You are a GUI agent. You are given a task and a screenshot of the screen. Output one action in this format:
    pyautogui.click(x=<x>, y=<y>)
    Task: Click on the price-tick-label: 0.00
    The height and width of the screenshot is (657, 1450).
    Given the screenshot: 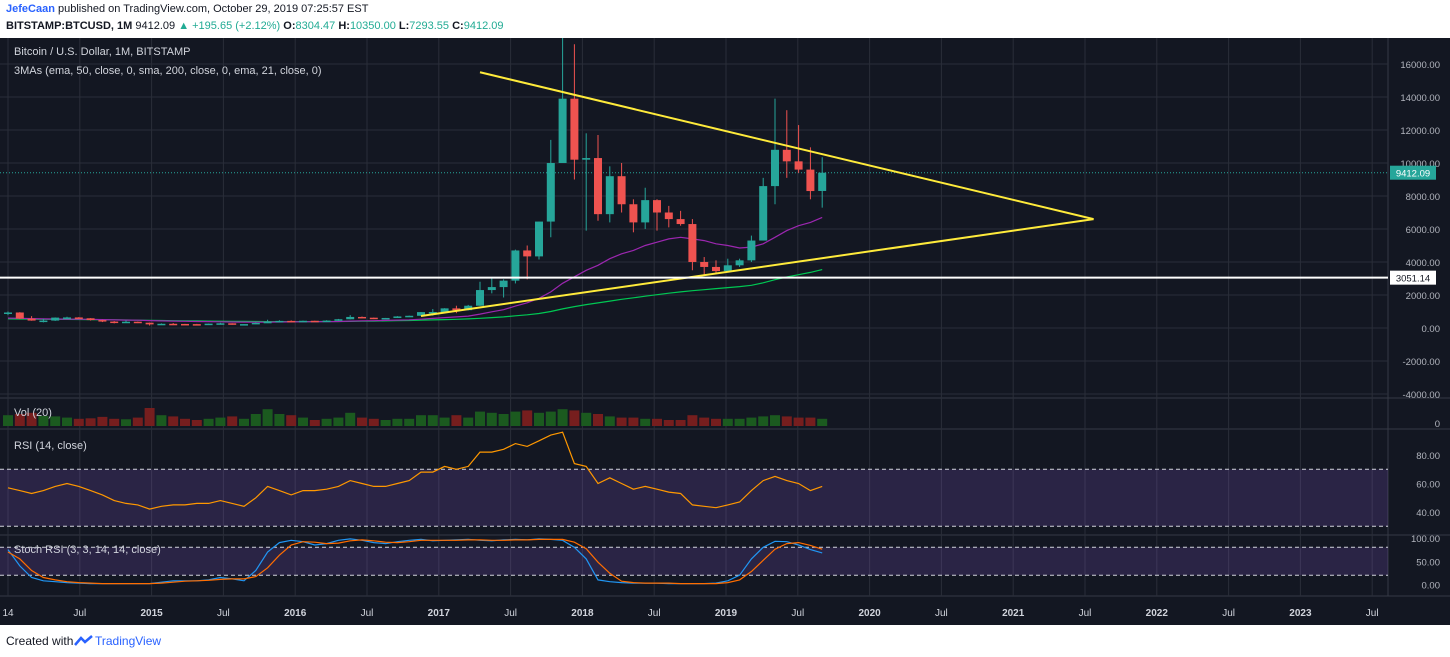 What is the action you would take?
    pyautogui.click(x=1431, y=329)
    